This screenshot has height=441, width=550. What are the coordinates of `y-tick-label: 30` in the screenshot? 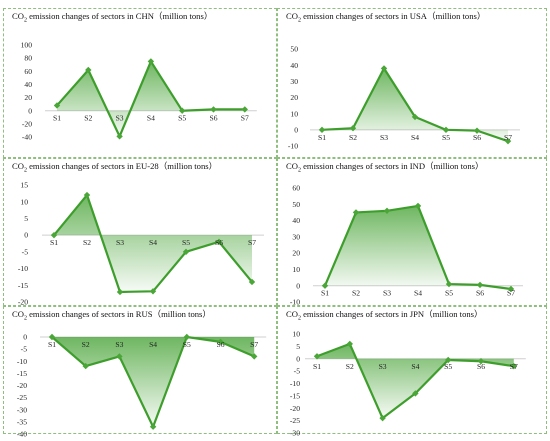 It's located at (294, 81).